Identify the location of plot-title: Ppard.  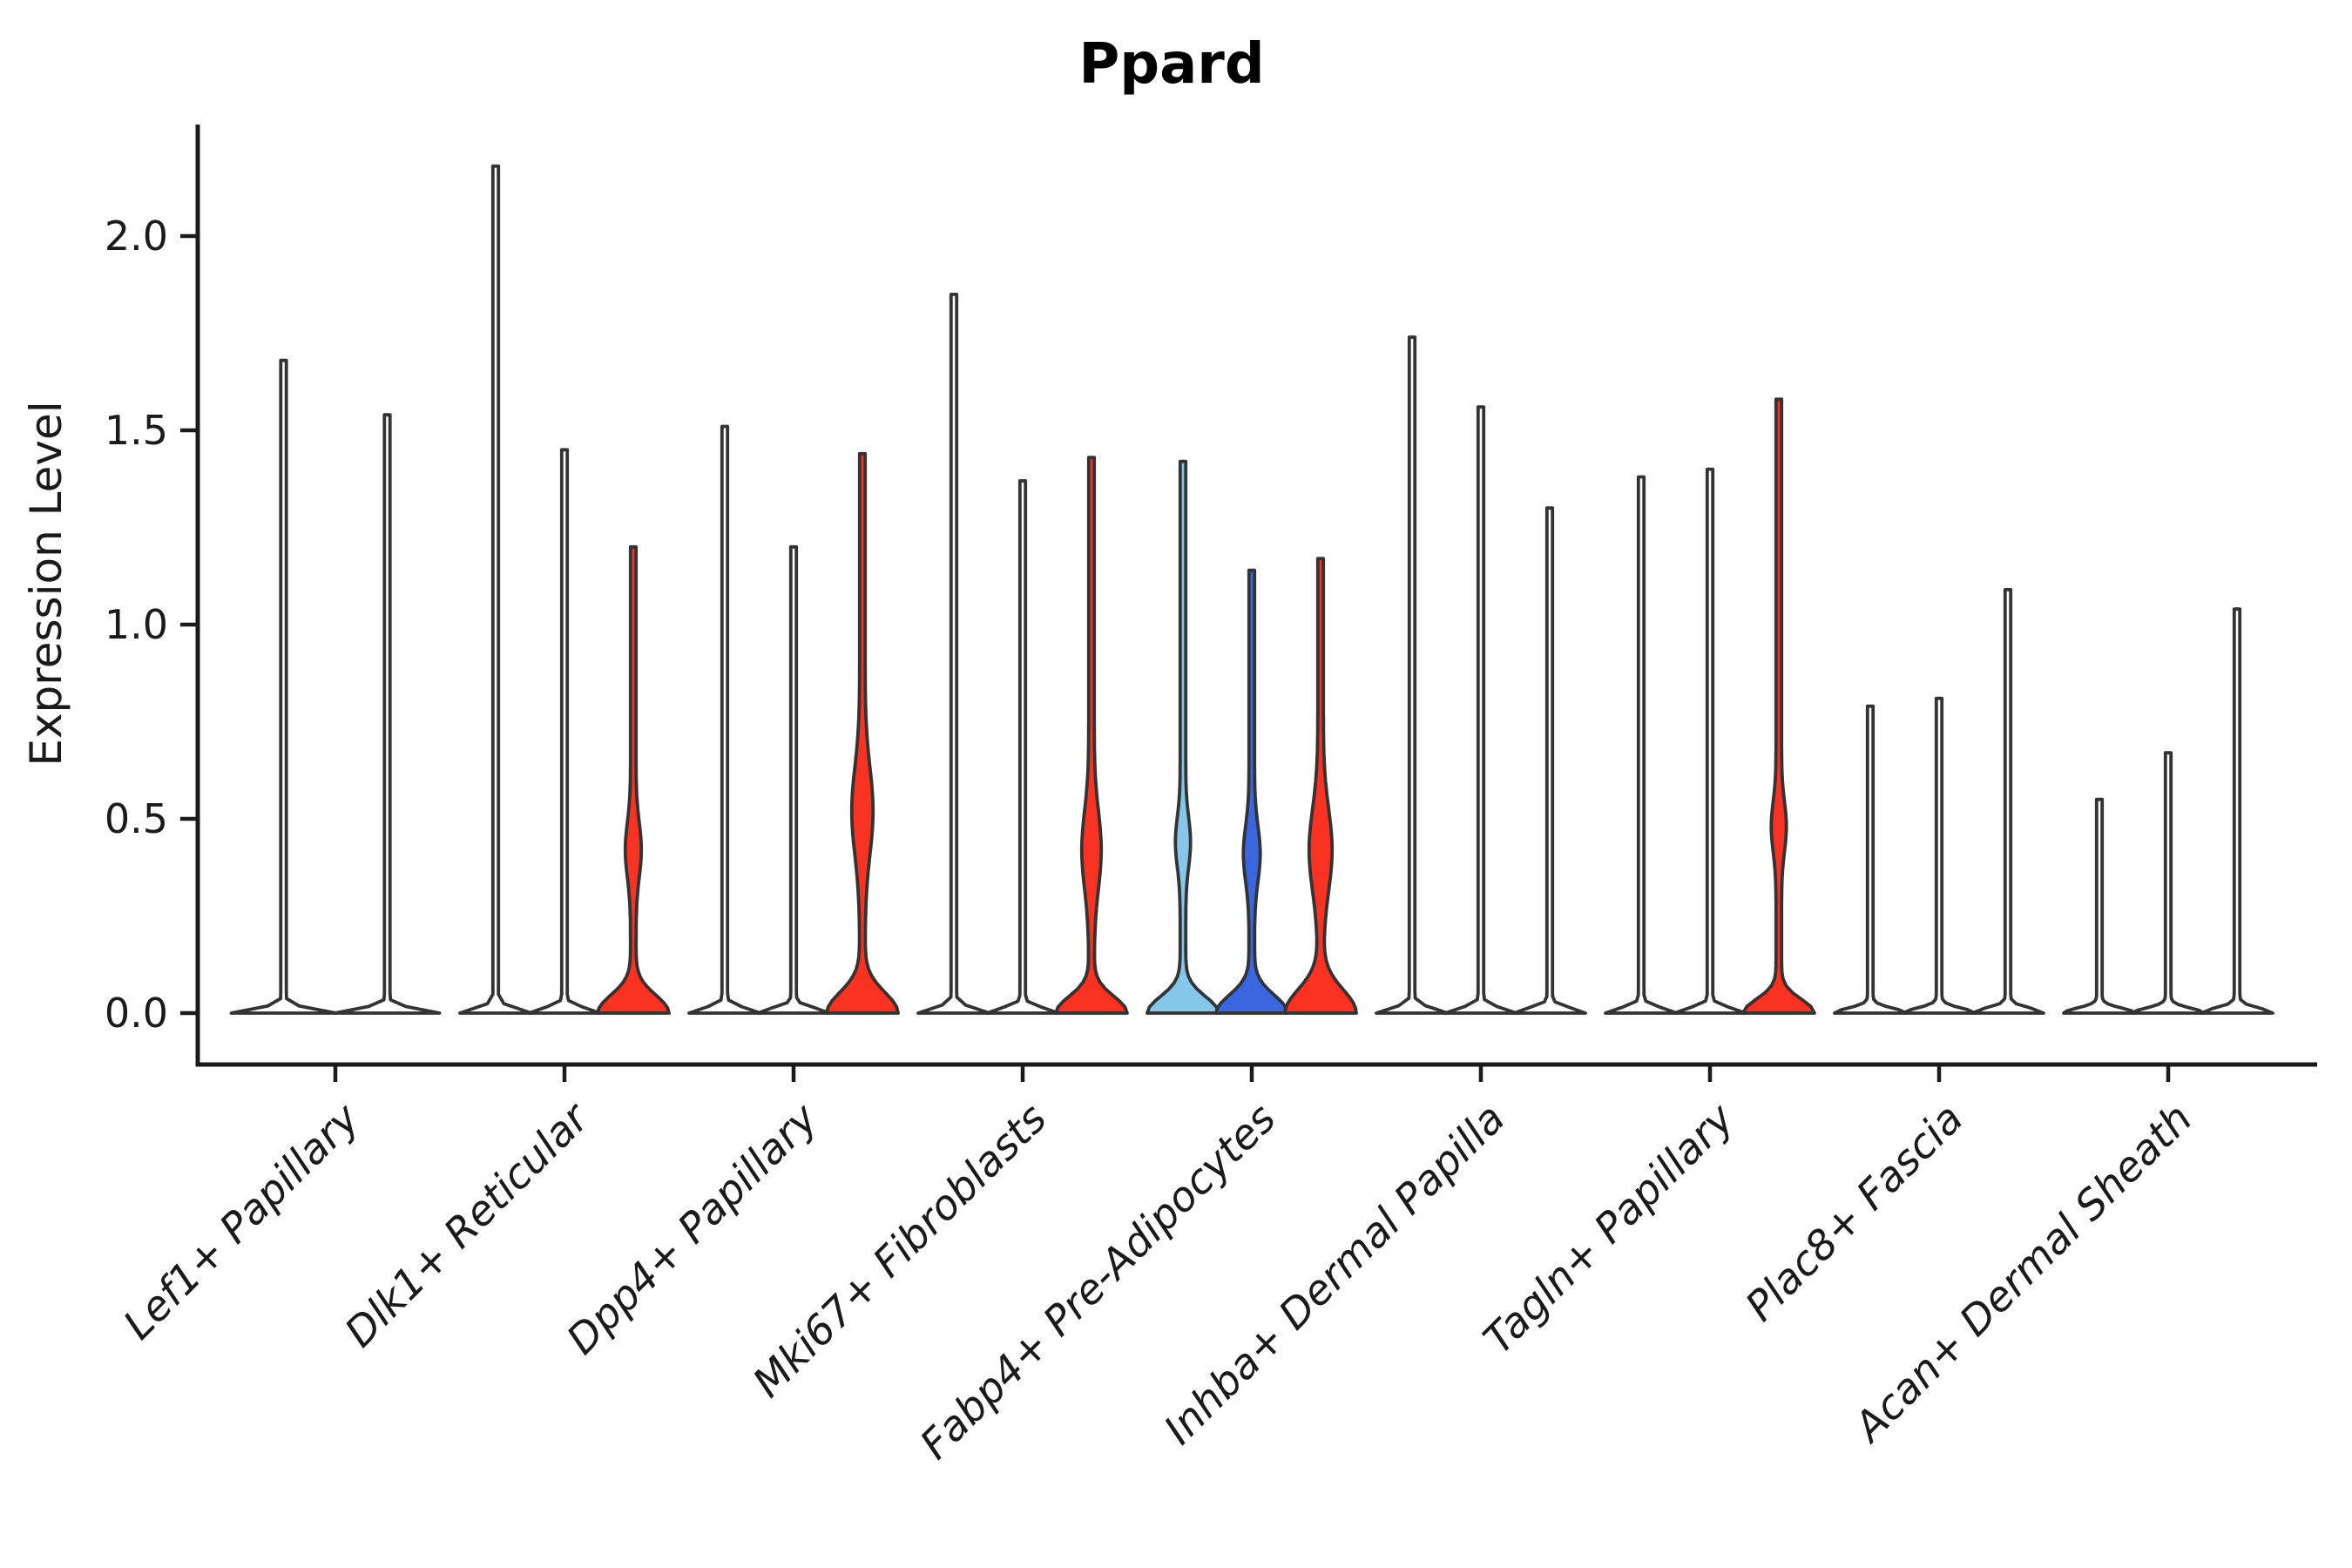
(1171, 64).